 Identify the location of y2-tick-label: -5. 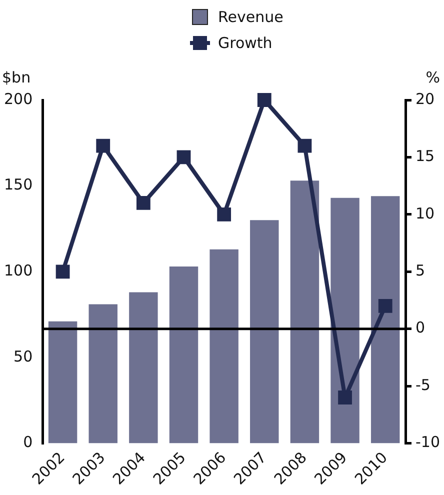
(423, 385).